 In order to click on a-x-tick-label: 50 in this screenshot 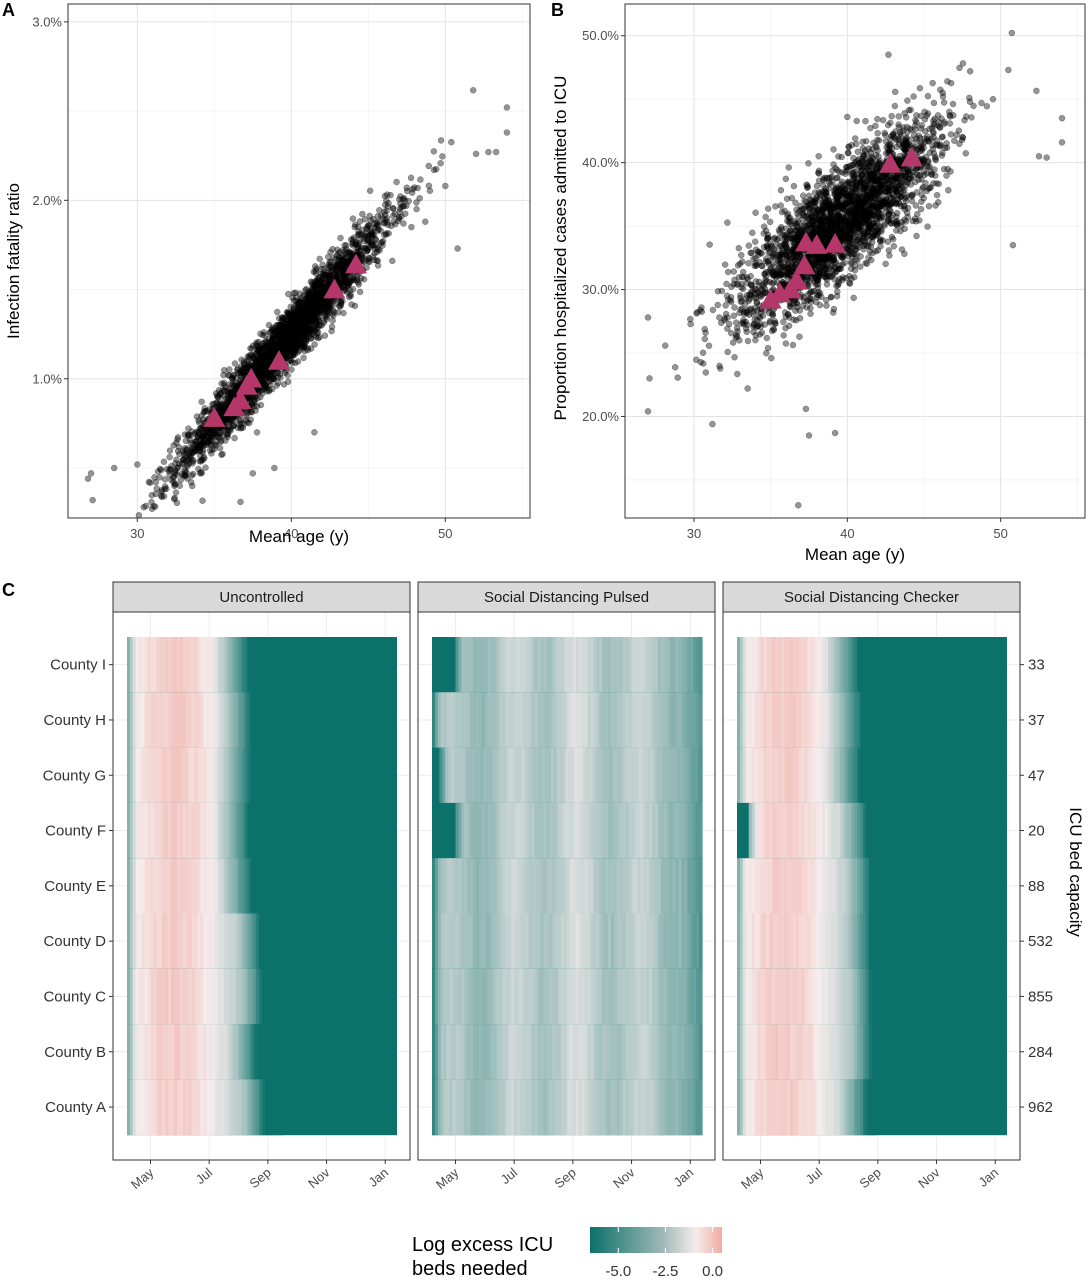, I will do `click(445, 533)`.